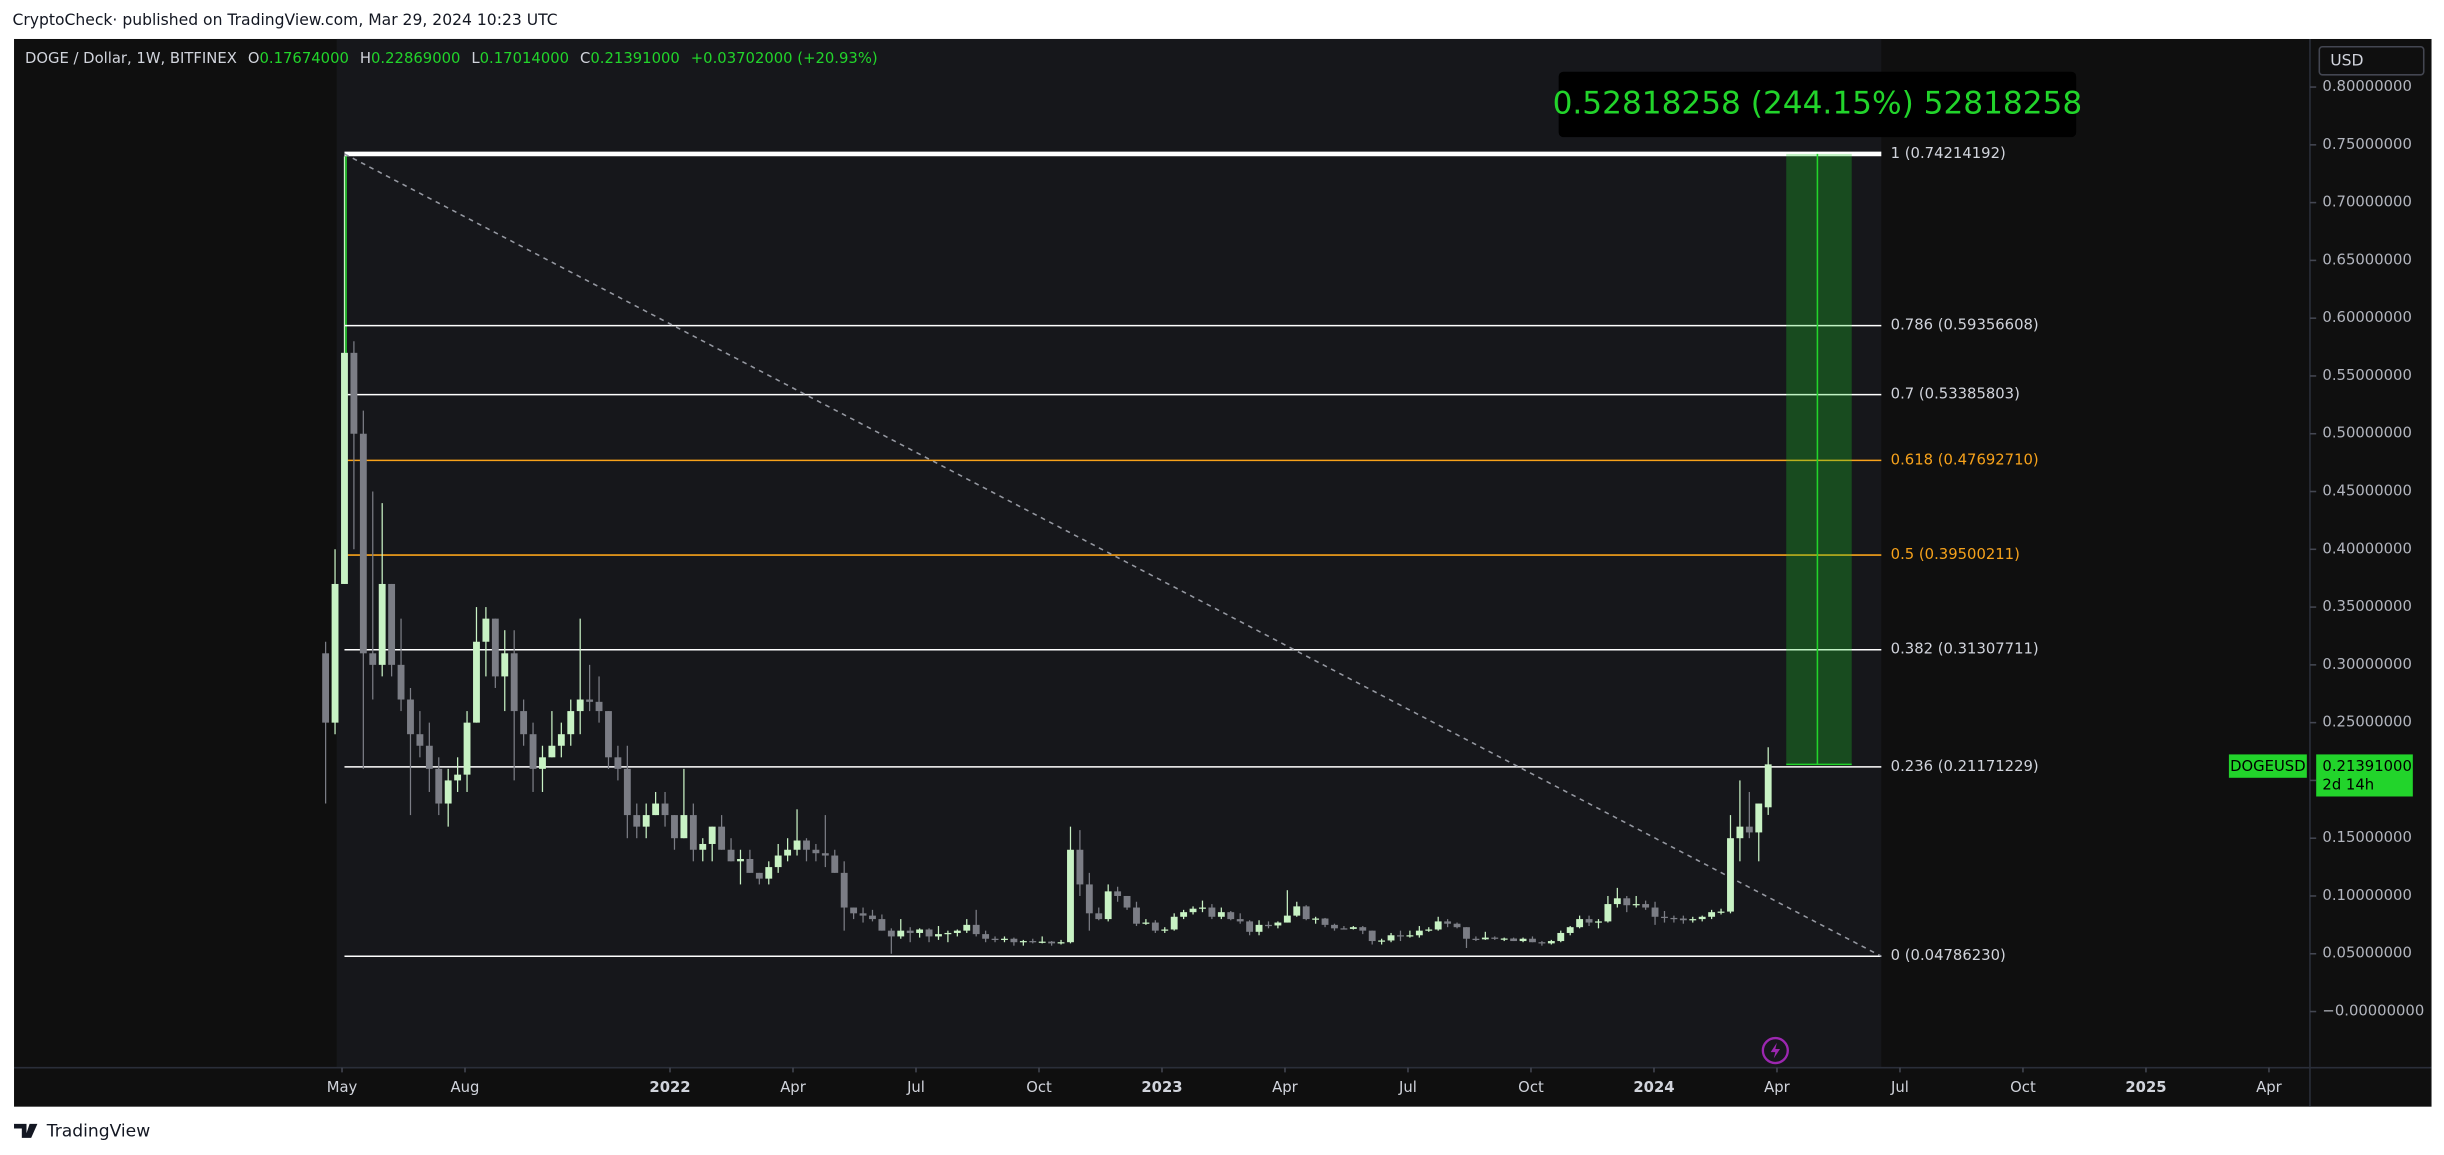 The height and width of the screenshot is (1155, 2444). Describe the element at coordinates (2023, 1087) in the screenshot. I see `x-tick-label: Oct` at that location.